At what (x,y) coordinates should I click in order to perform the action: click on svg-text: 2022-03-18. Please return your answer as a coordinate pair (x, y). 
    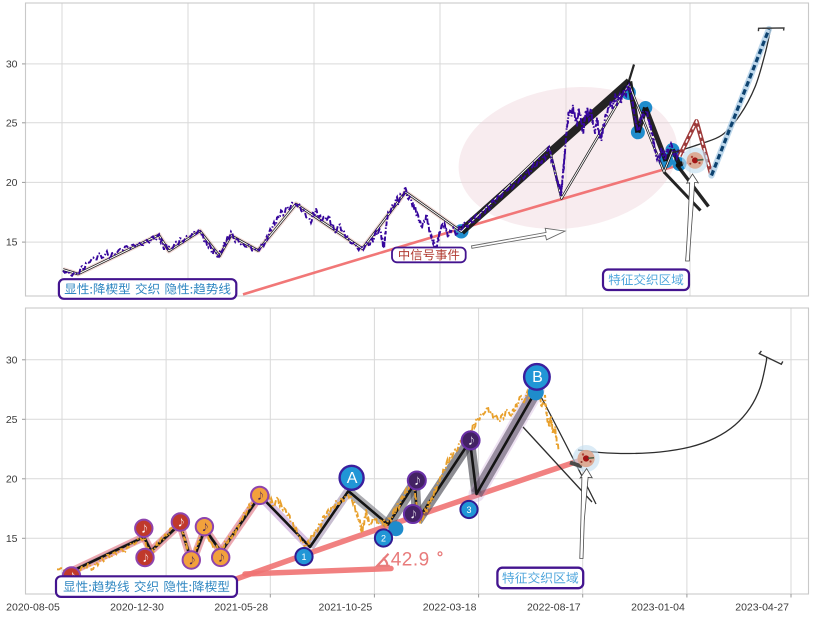
    Looking at the image, I should click on (450, 608).